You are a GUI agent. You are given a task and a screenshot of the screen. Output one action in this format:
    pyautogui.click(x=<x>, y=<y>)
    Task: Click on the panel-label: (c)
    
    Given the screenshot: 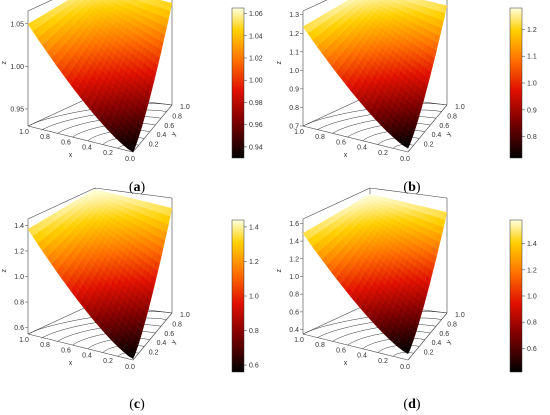 What is the action you would take?
    pyautogui.click(x=137, y=404)
    